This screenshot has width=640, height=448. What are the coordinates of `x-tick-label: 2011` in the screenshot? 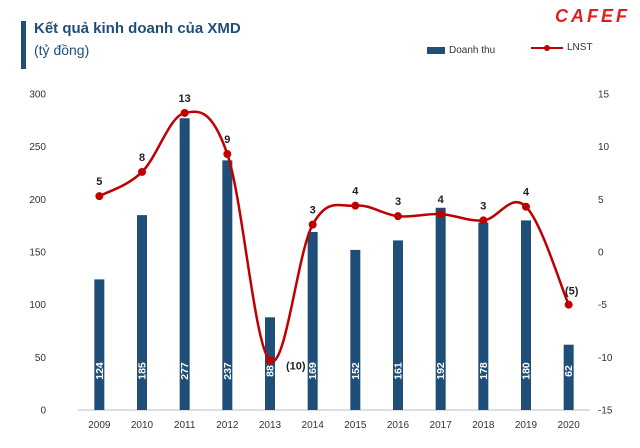 It's located at (185, 425).